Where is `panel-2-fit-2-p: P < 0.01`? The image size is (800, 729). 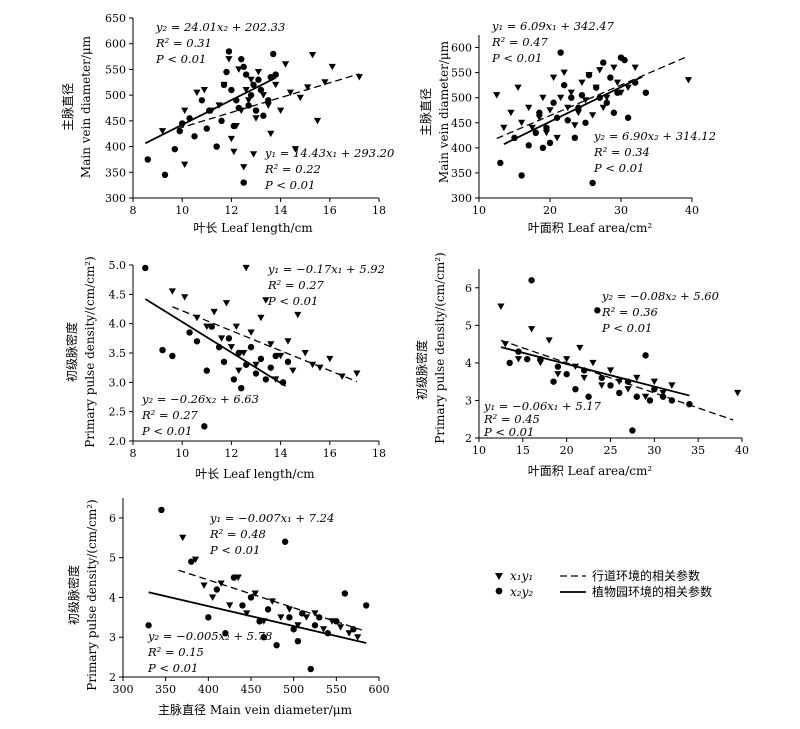 panel-2-fit-2-p: P < 0.01 is located at coordinates (618, 168).